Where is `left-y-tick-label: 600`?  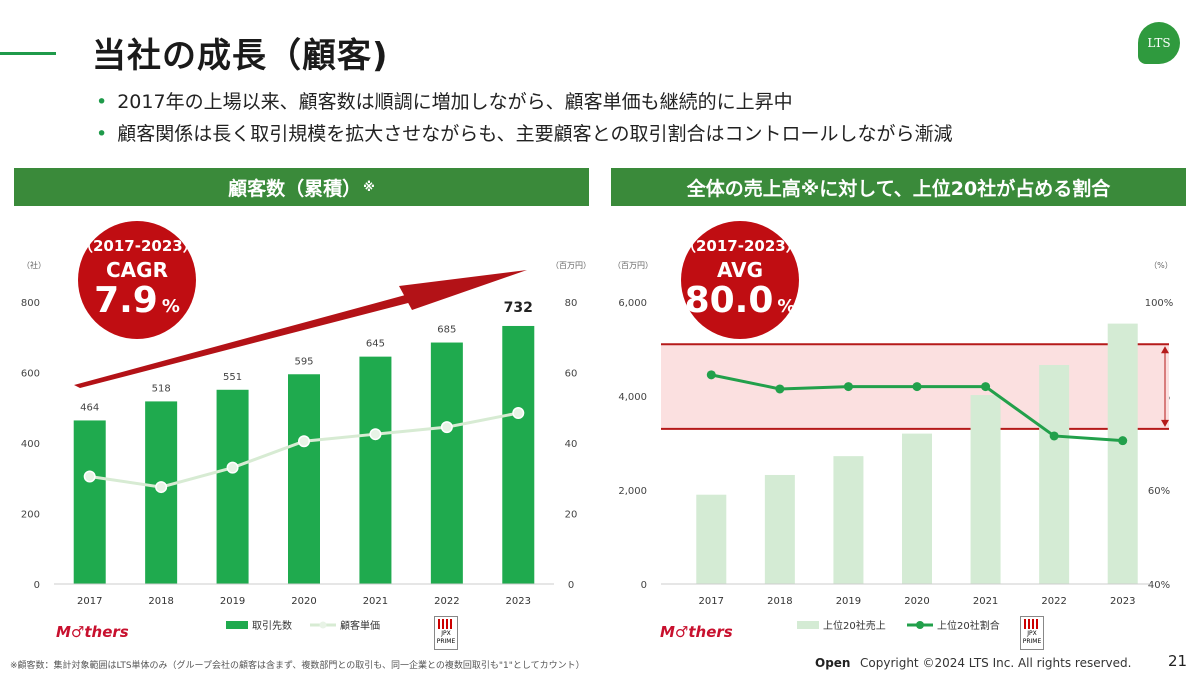 left-y-tick-label: 600 is located at coordinates (30, 374).